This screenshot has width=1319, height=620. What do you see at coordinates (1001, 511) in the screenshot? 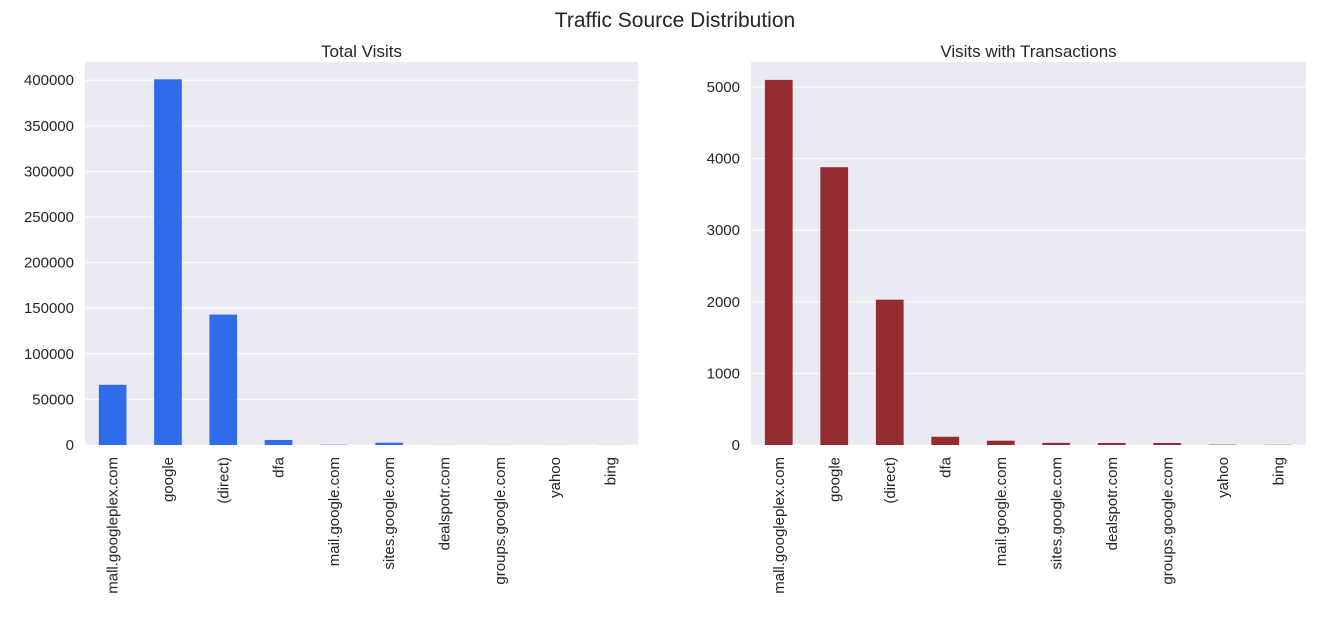
I see `transactions-xtick-label: mail.google.com` at bounding box center [1001, 511].